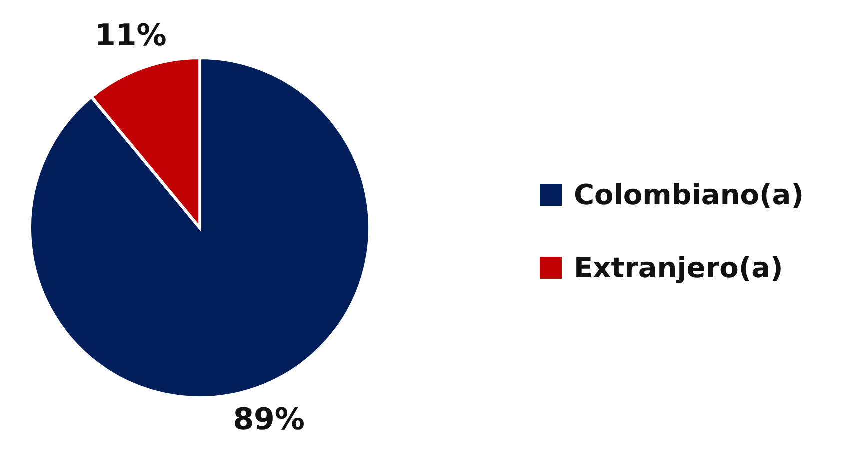  What do you see at coordinates (689, 195) in the screenshot?
I see `legend-label: Colombiano(a)` at bounding box center [689, 195].